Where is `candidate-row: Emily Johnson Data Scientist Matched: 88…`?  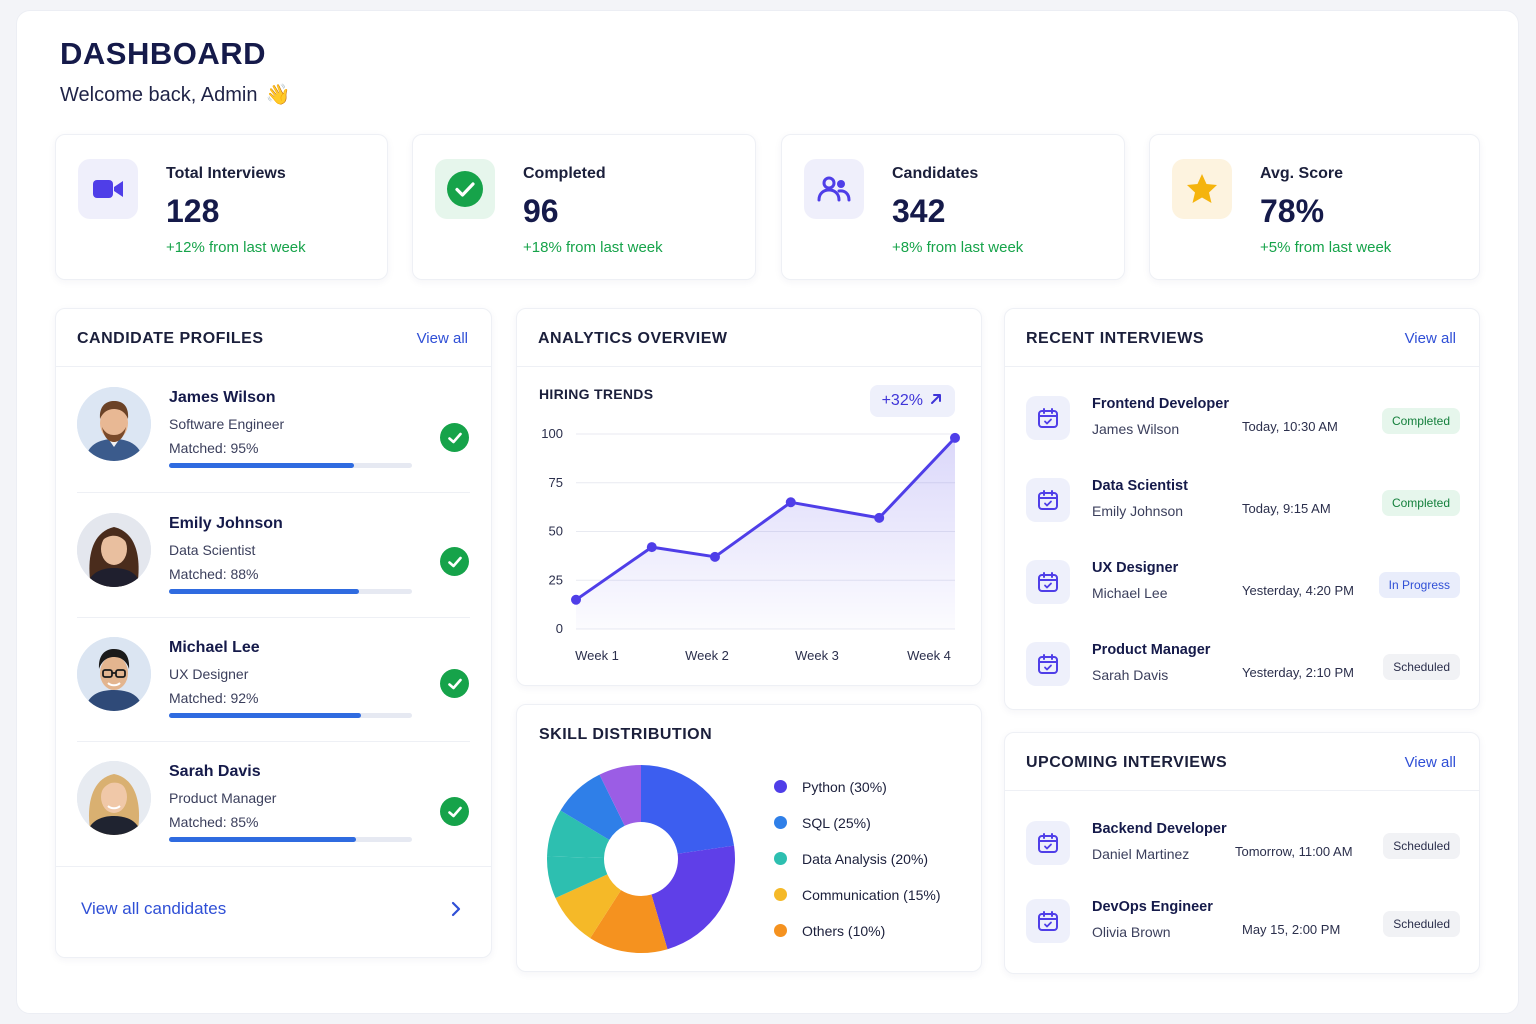
candidate-row: Emily Johnson Data Scientist Matched: 88… is located at coordinates (274, 555).